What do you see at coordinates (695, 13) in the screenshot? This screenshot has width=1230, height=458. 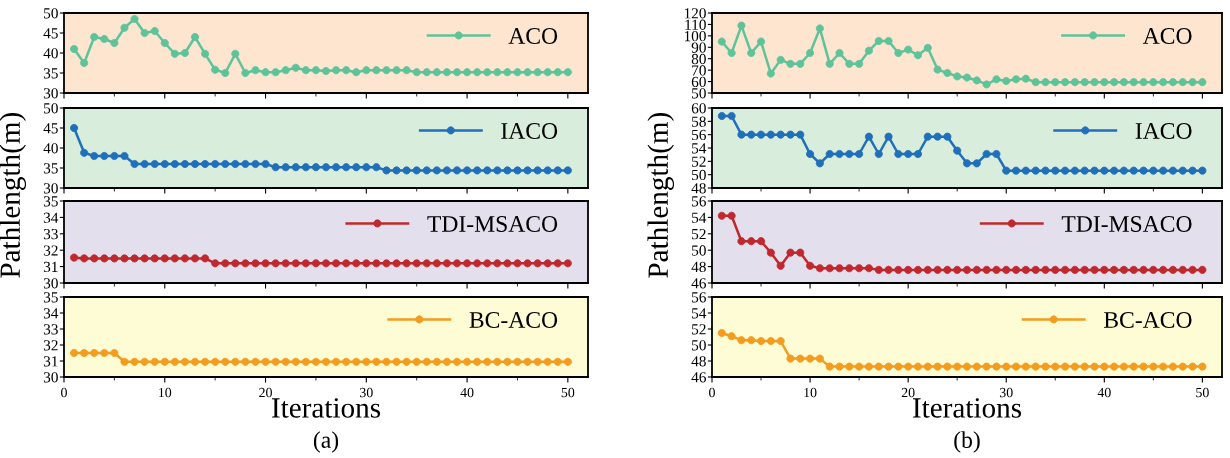 I see `y-tick-label: 120` at bounding box center [695, 13].